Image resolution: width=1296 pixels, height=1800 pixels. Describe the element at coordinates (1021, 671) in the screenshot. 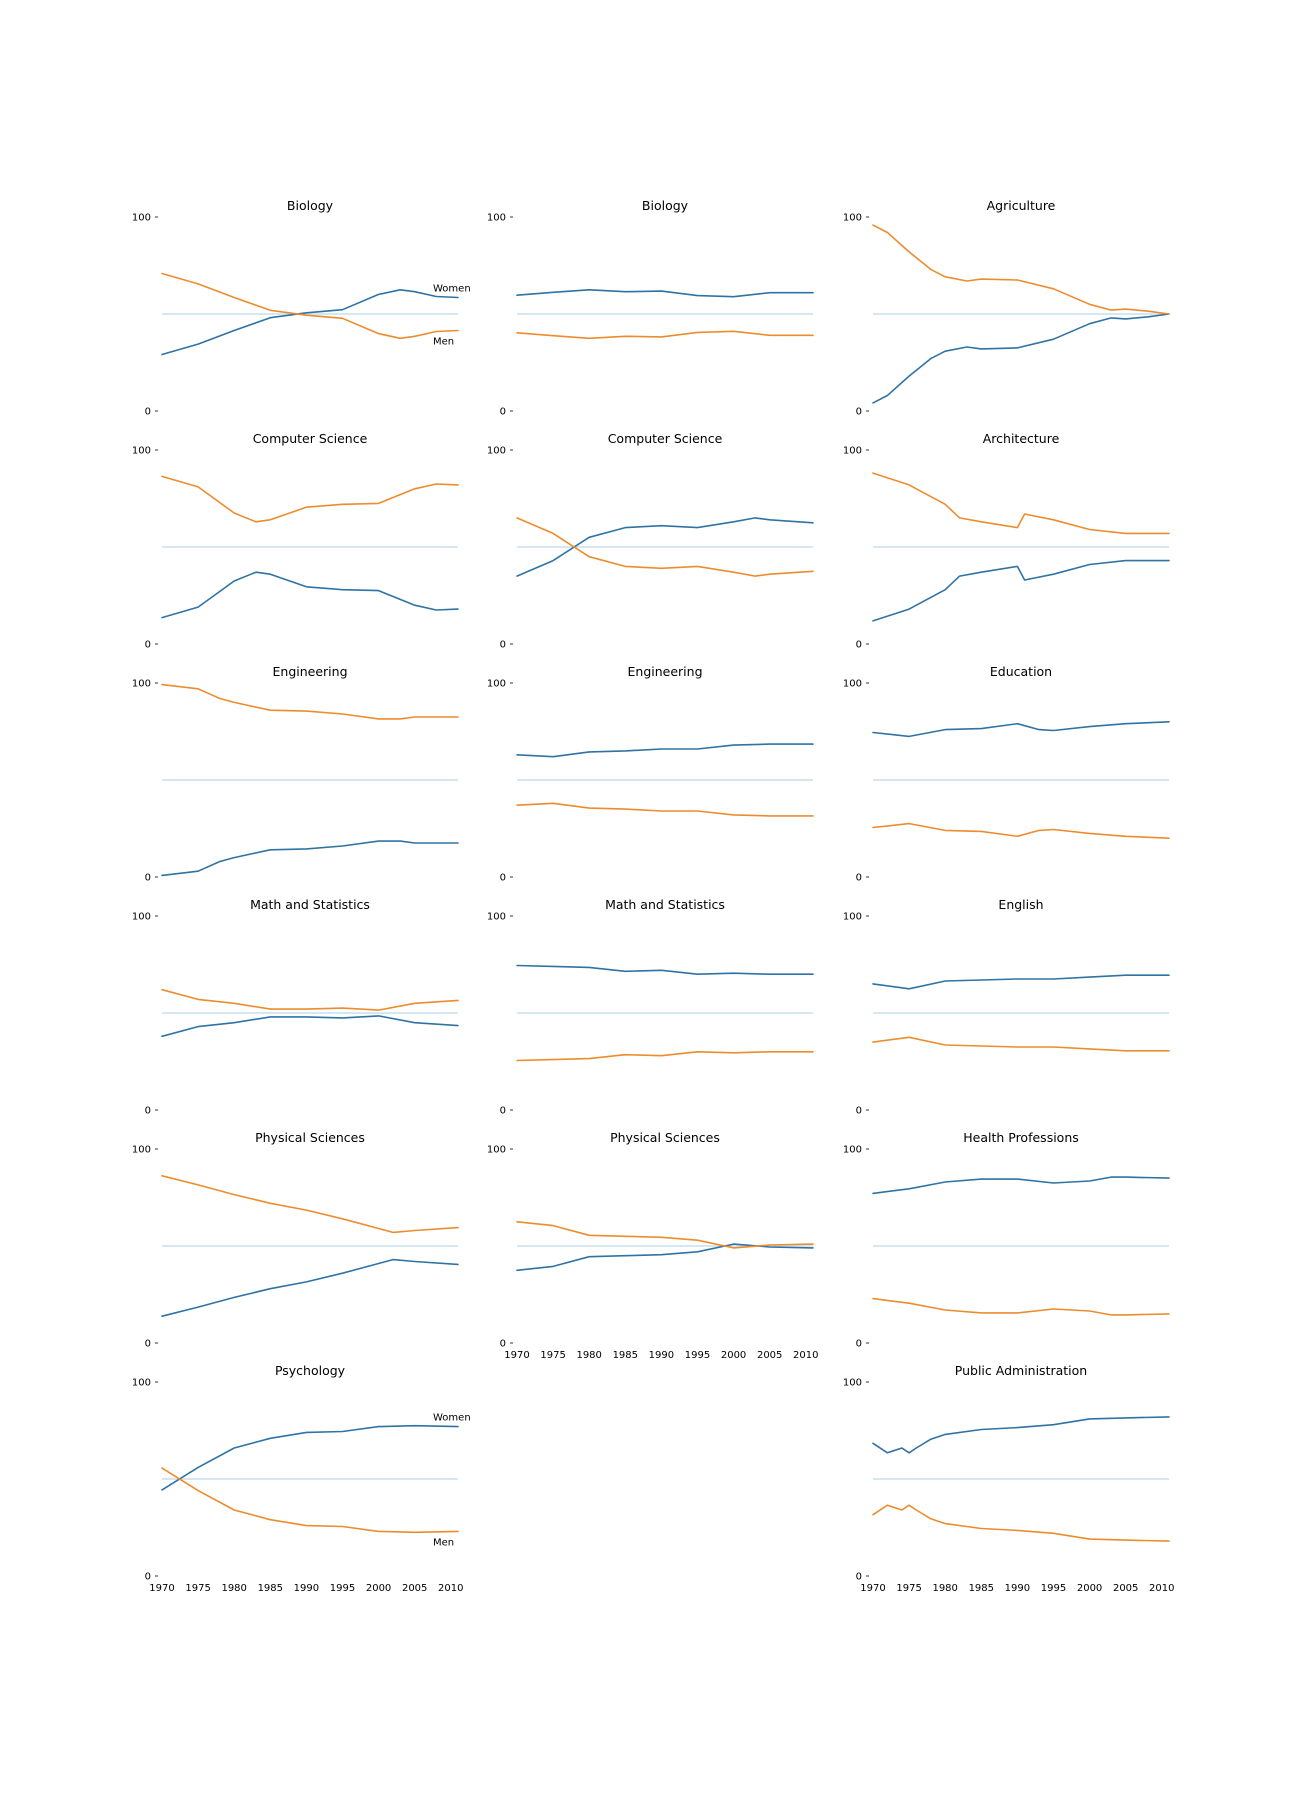

I see `panel-title: Education` at that location.